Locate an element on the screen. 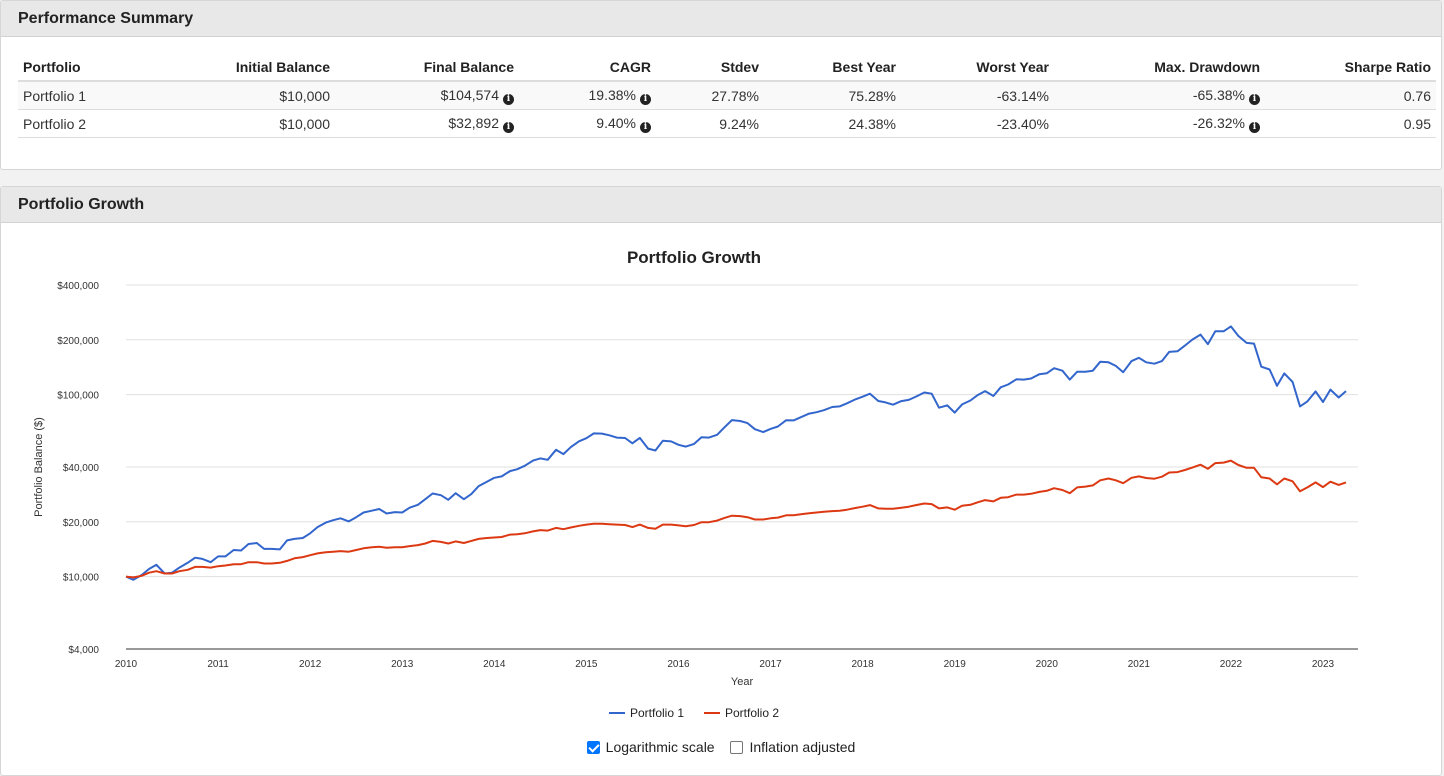 The width and height of the screenshot is (1444, 776). worst-year: -63.14% is located at coordinates (977, 95).